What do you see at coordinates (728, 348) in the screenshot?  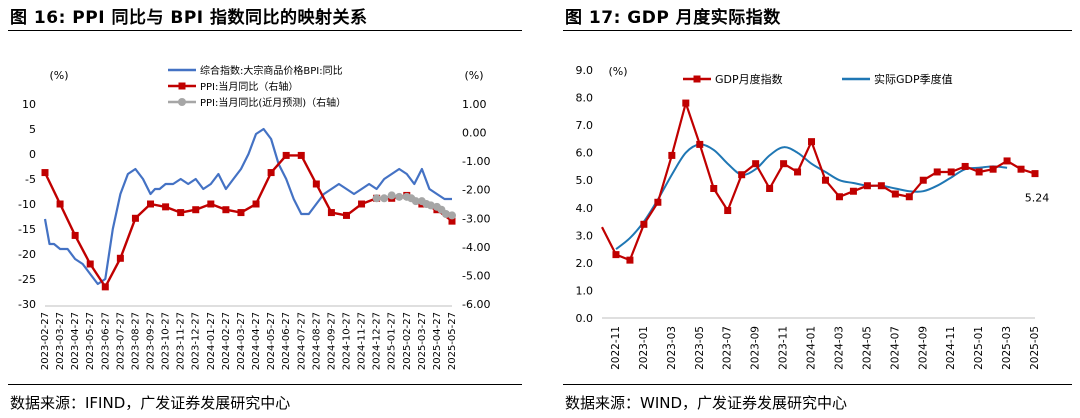 I see `gdp-x-tick-label: 2023-07` at bounding box center [728, 348].